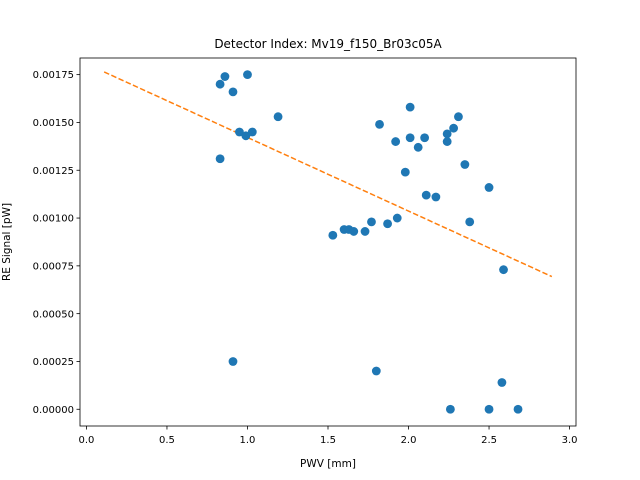 This screenshot has width=640, height=480. Describe the element at coordinates (53, 362) in the screenshot. I see `y-tick-label: 0.00025` at that location.